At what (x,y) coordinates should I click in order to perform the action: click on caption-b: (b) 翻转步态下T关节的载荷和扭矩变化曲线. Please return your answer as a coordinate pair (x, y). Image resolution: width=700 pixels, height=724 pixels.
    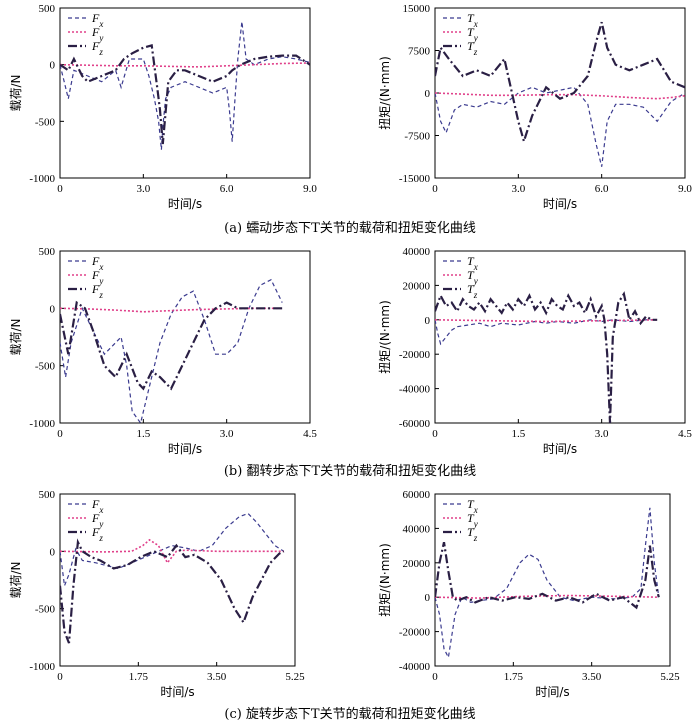
    Looking at the image, I should click on (350, 471).